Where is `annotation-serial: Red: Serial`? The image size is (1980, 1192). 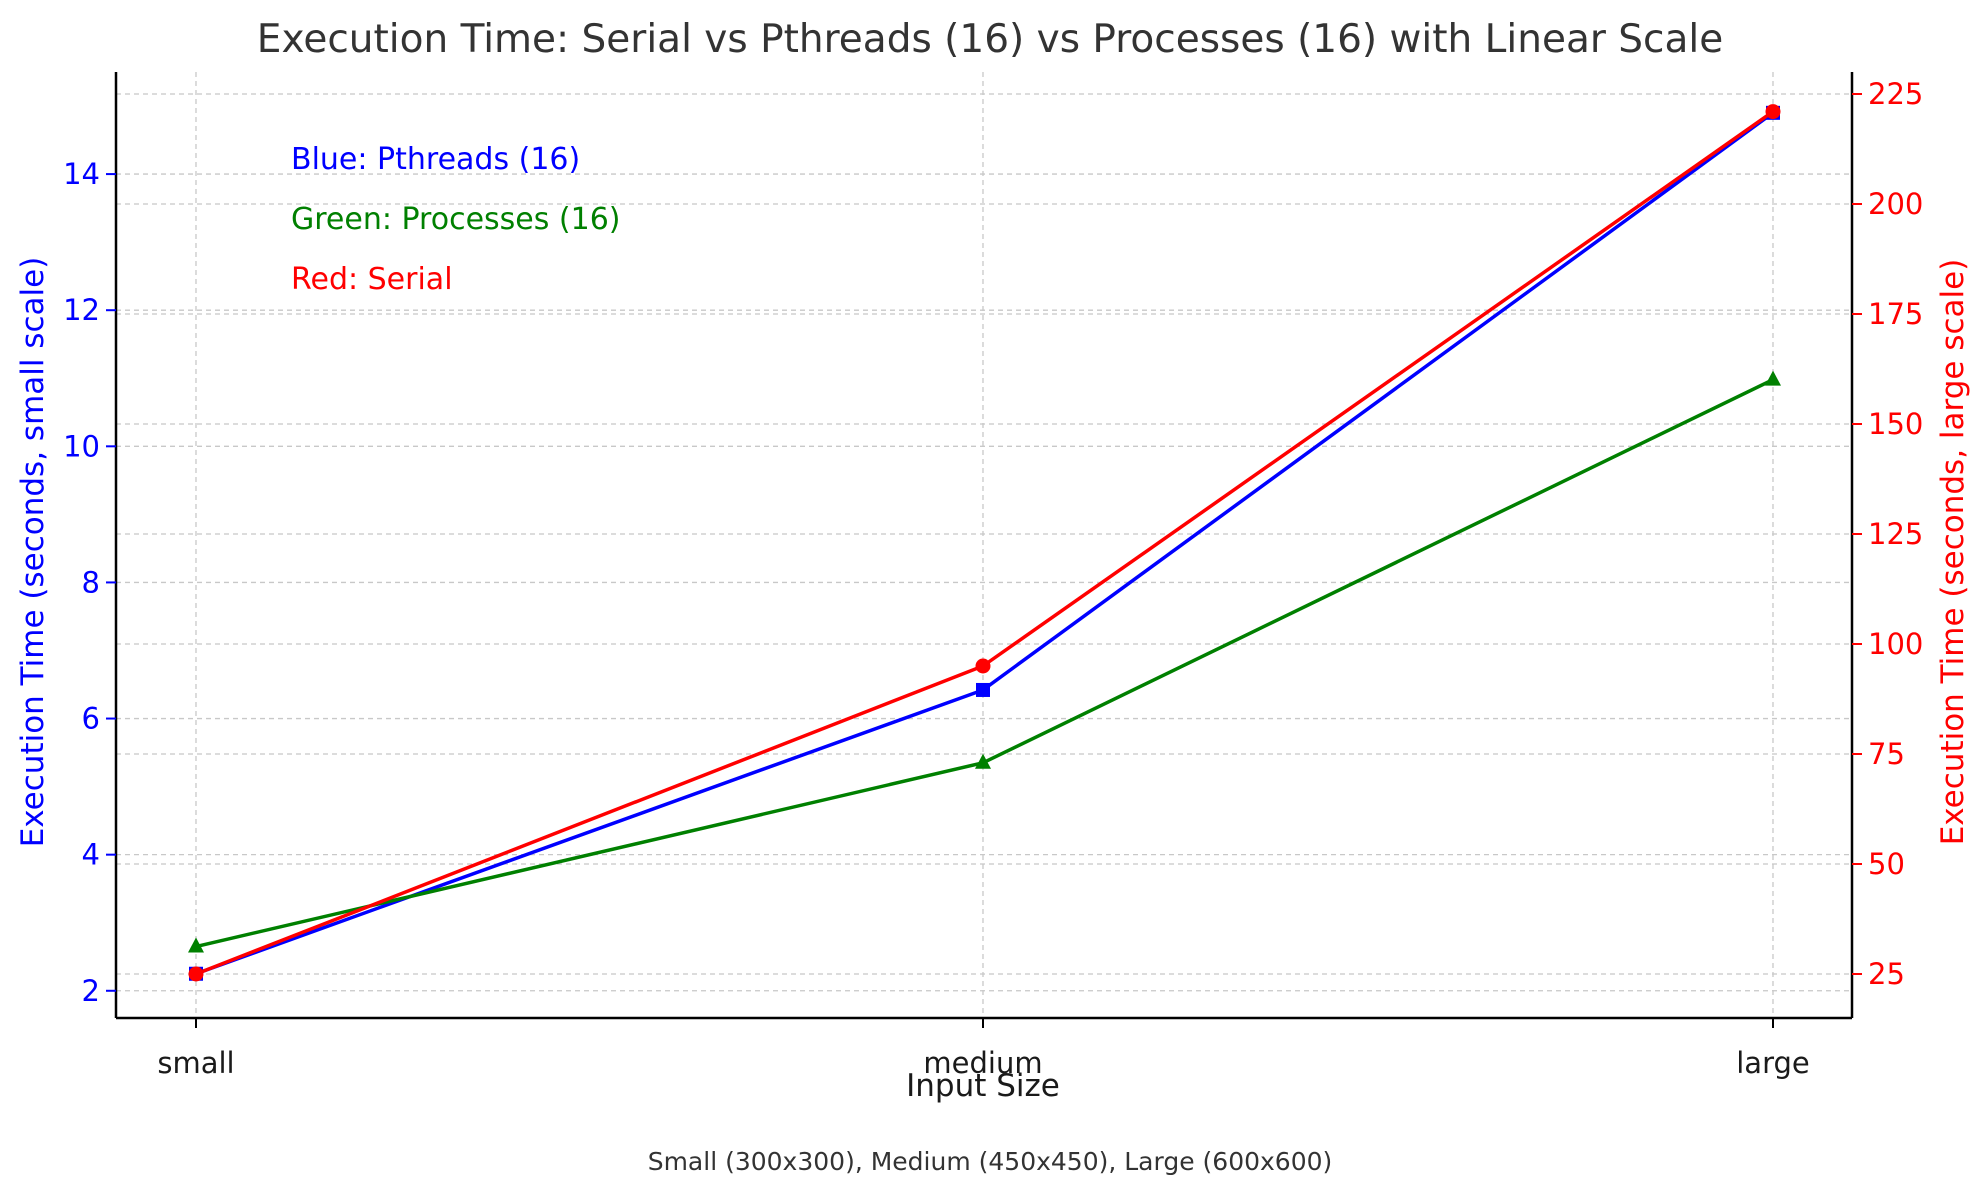
annotation-serial: Red: Serial is located at coordinates (372, 279).